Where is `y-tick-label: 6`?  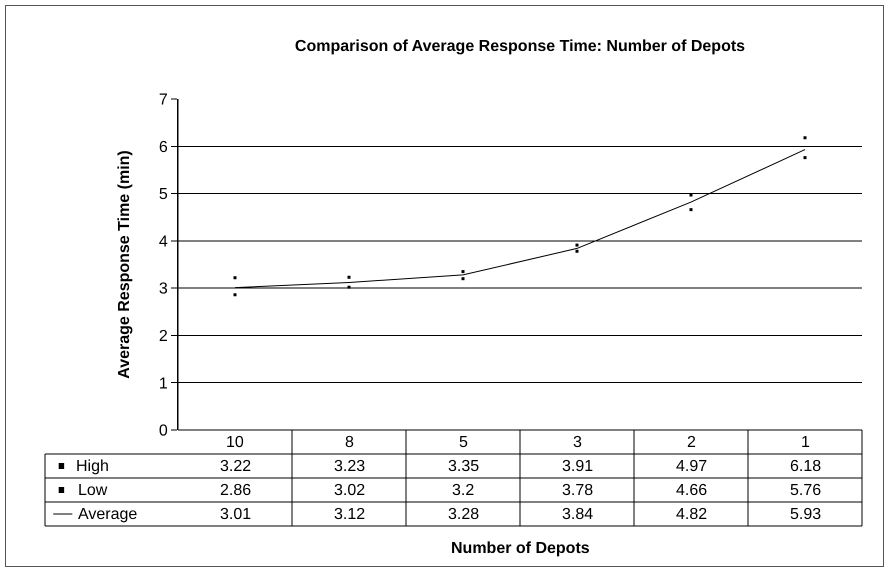
y-tick-label: 6 is located at coordinates (163, 147).